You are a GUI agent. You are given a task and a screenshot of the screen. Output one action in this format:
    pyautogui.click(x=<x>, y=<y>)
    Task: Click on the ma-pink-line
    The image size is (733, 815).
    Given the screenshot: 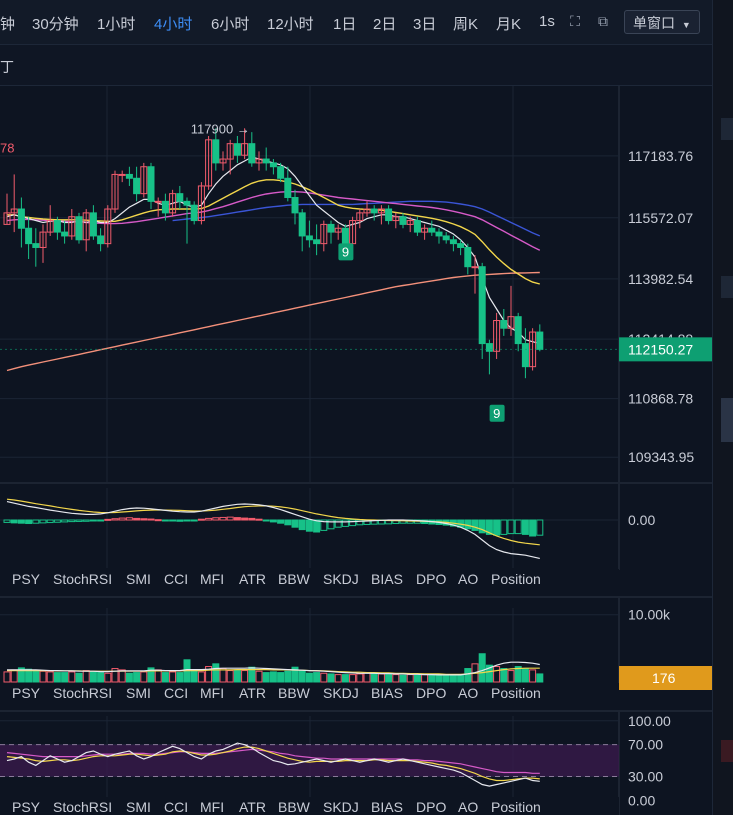 What is the action you would take?
    pyautogui.click(x=273, y=221)
    